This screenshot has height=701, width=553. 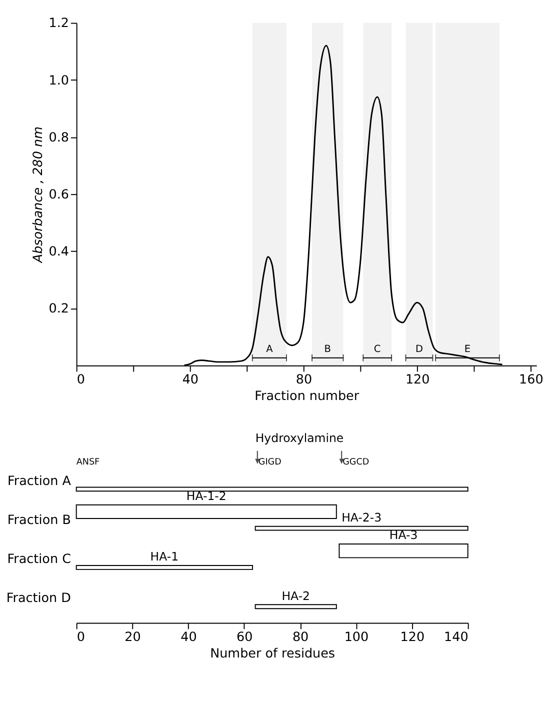 What do you see at coordinates (531, 378) in the screenshot?
I see `x-tick-label: 160` at bounding box center [531, 378].